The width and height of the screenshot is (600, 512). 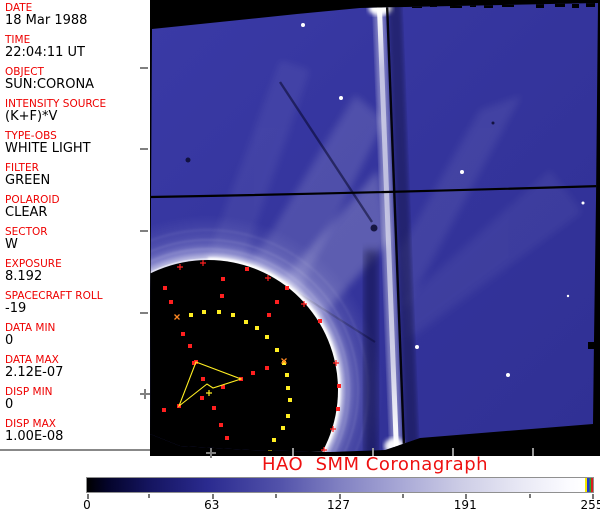 I want to click on dark-spots, so click(x=340, y=176).